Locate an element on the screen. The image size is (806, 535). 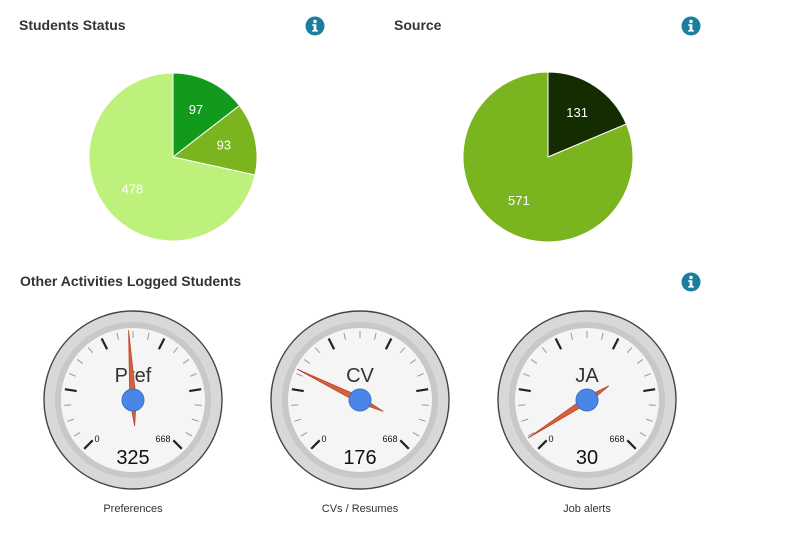
gauge-cvs-resumes: CV 0 668 176 is located at coordinates (360, 400).